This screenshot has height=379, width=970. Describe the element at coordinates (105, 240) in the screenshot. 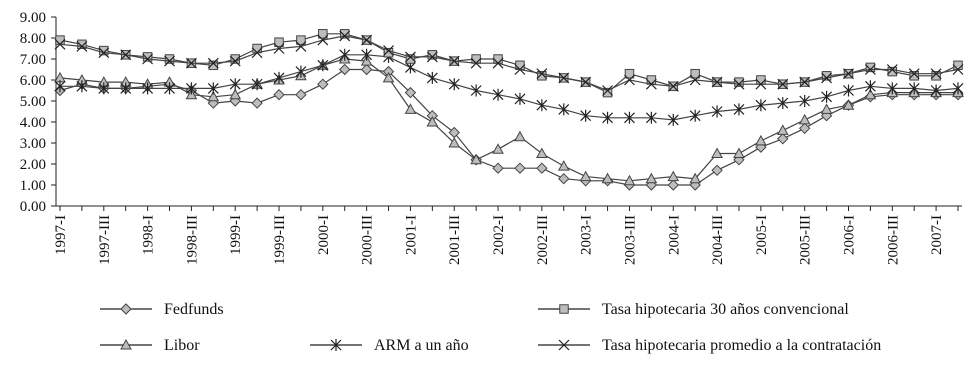

I see `x-tick-label: 1997-III` at that location.